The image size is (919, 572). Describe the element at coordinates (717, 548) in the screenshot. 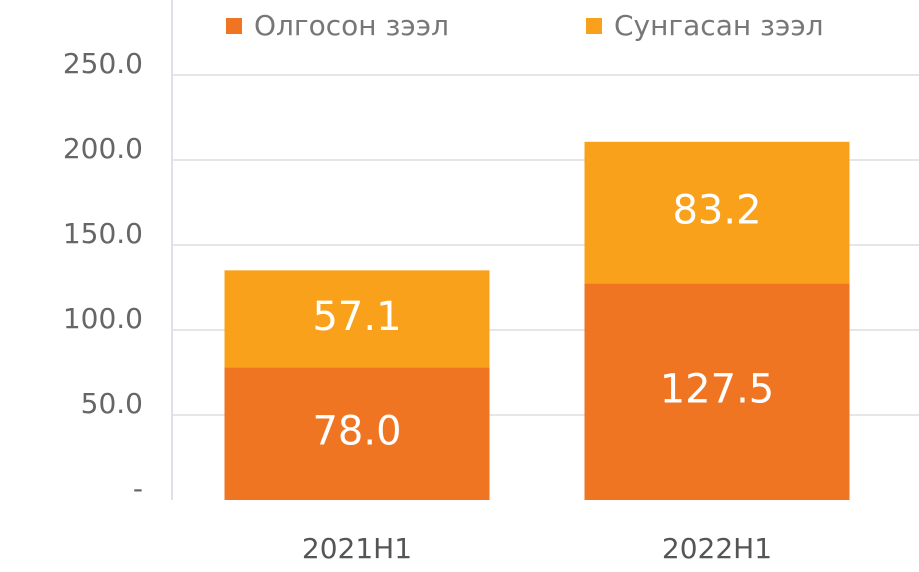

I see `x-tick-label: 2022H1` at that location.